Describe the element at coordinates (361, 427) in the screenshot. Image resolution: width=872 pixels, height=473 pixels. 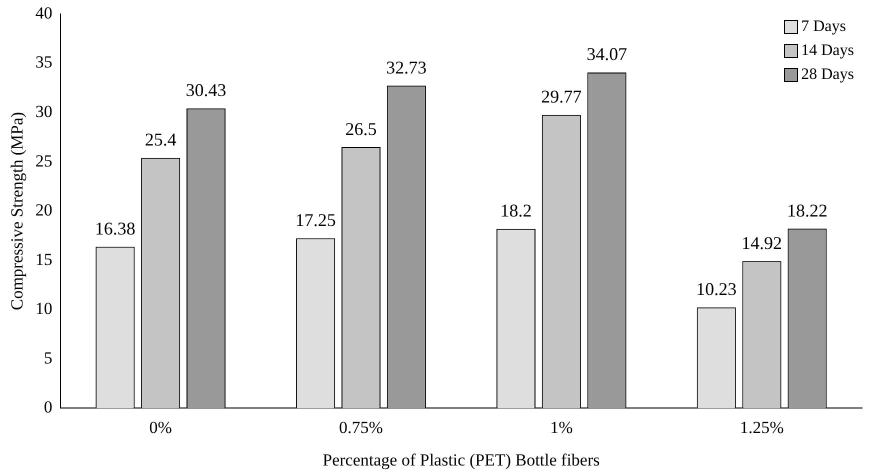
I see `x-tick-label: 0.75%` at that location.